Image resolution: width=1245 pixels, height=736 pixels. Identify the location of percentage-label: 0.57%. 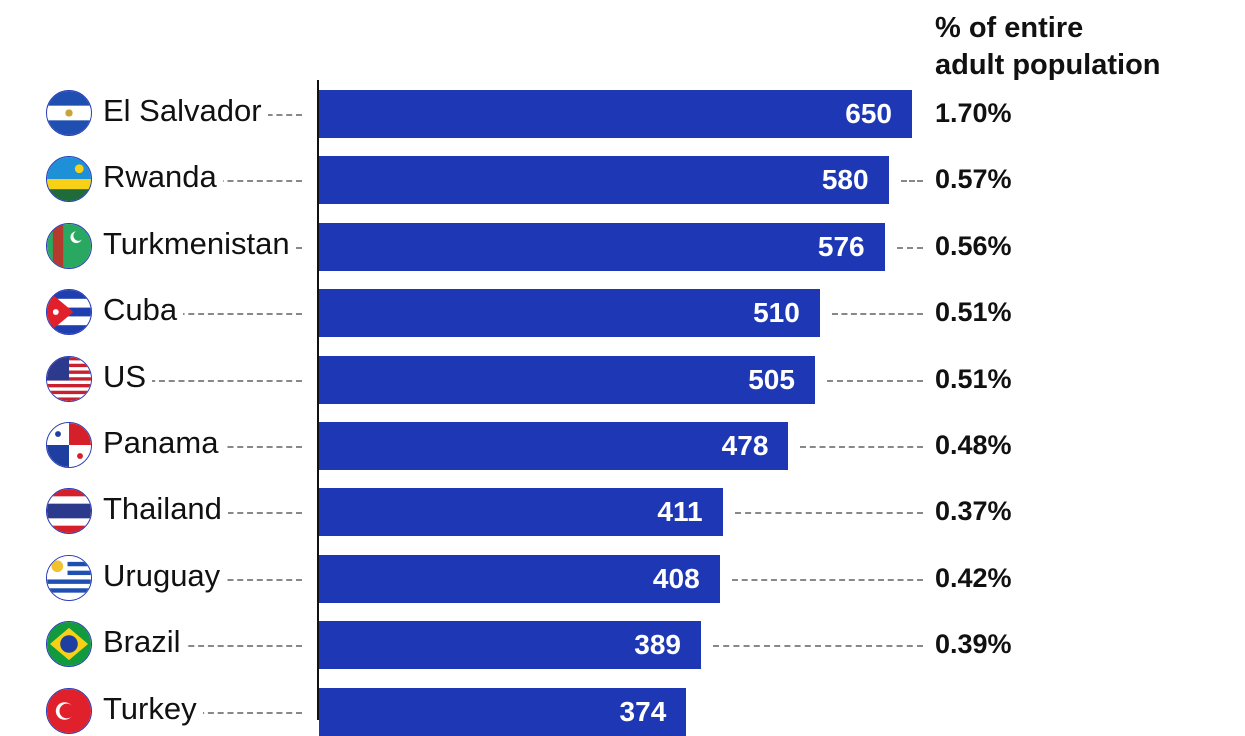
(973, 179).